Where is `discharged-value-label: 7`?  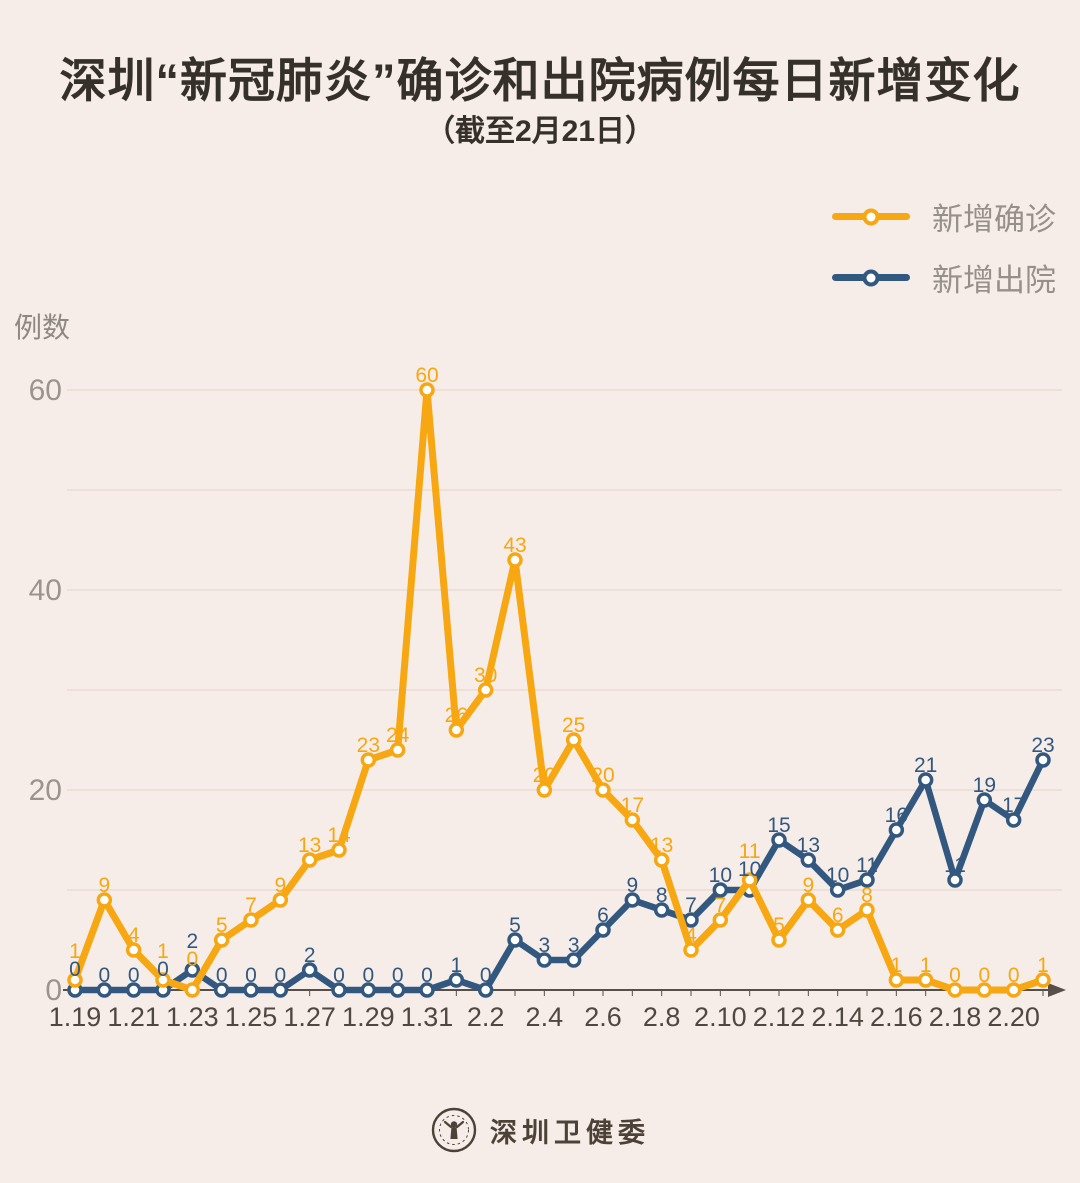
discharged-value-label: 7 is located at coordinates (691, 905).